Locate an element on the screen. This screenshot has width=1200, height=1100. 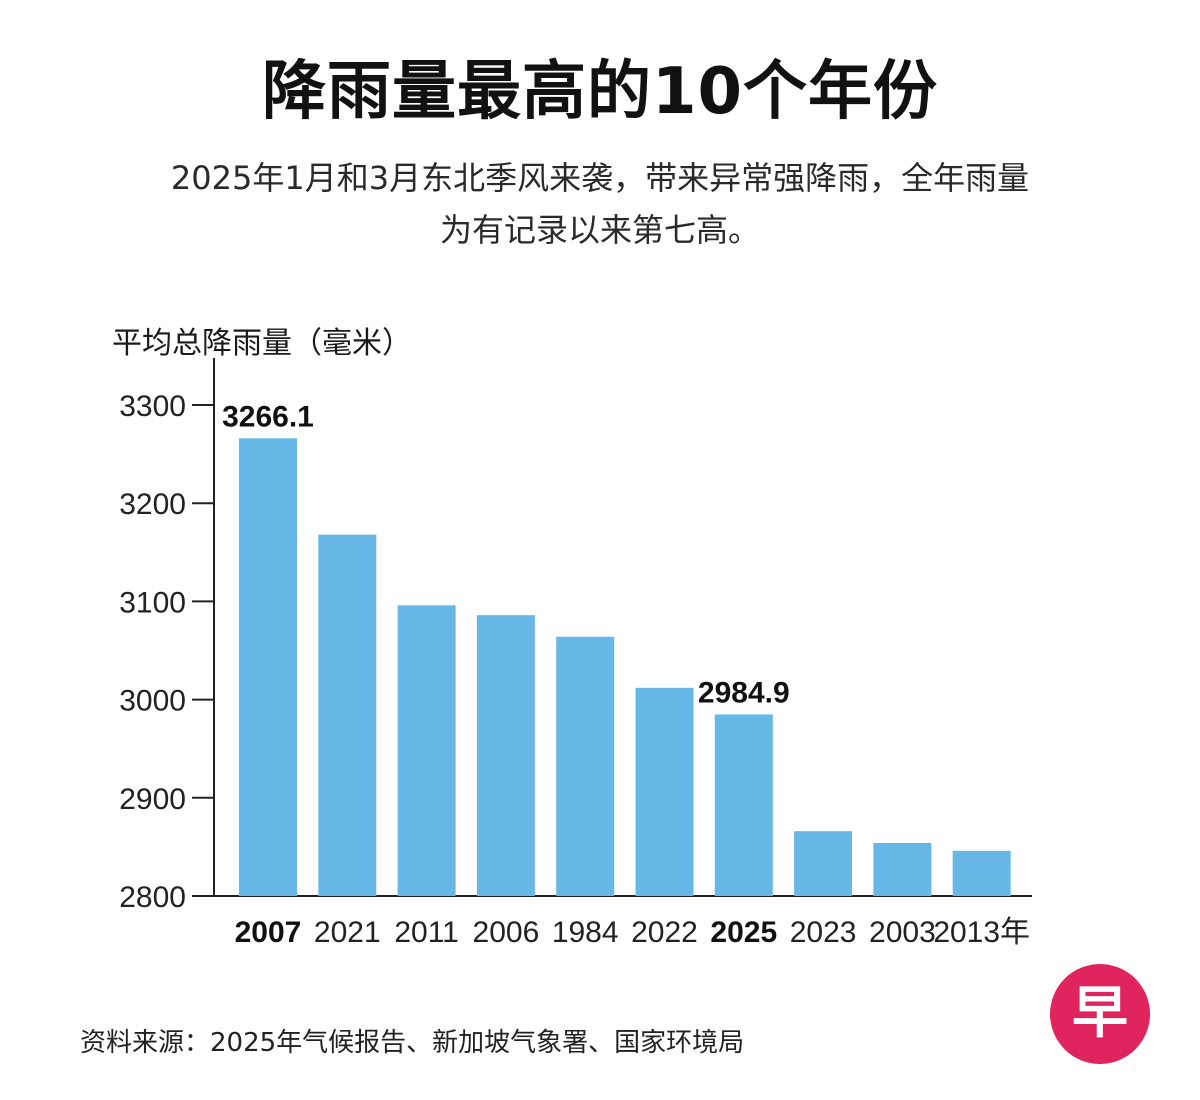
logo-text: 早 is located at coordinates (1100, 1013).